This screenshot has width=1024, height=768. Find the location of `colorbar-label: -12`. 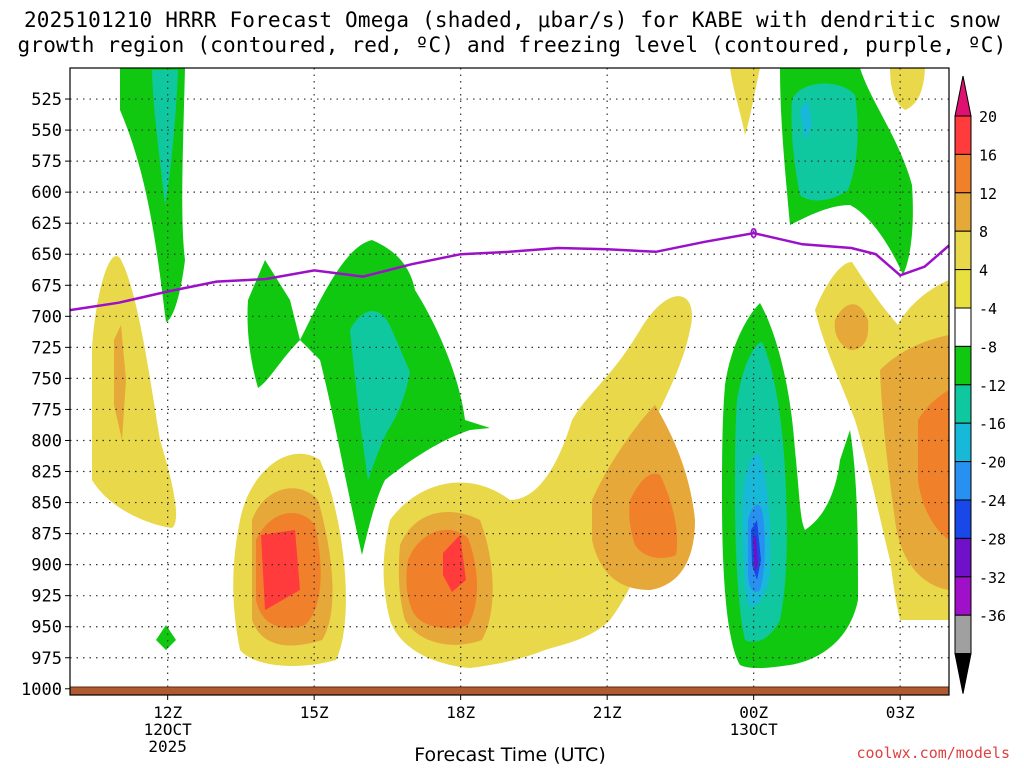

colorbar-label: -12 is located at coordinates (992, 386).